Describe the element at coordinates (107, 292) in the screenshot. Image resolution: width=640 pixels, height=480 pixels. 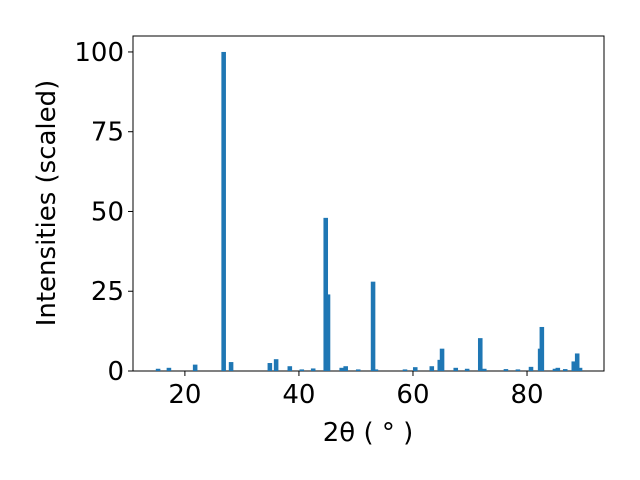
I see `y-tick-label: 25` at that location.